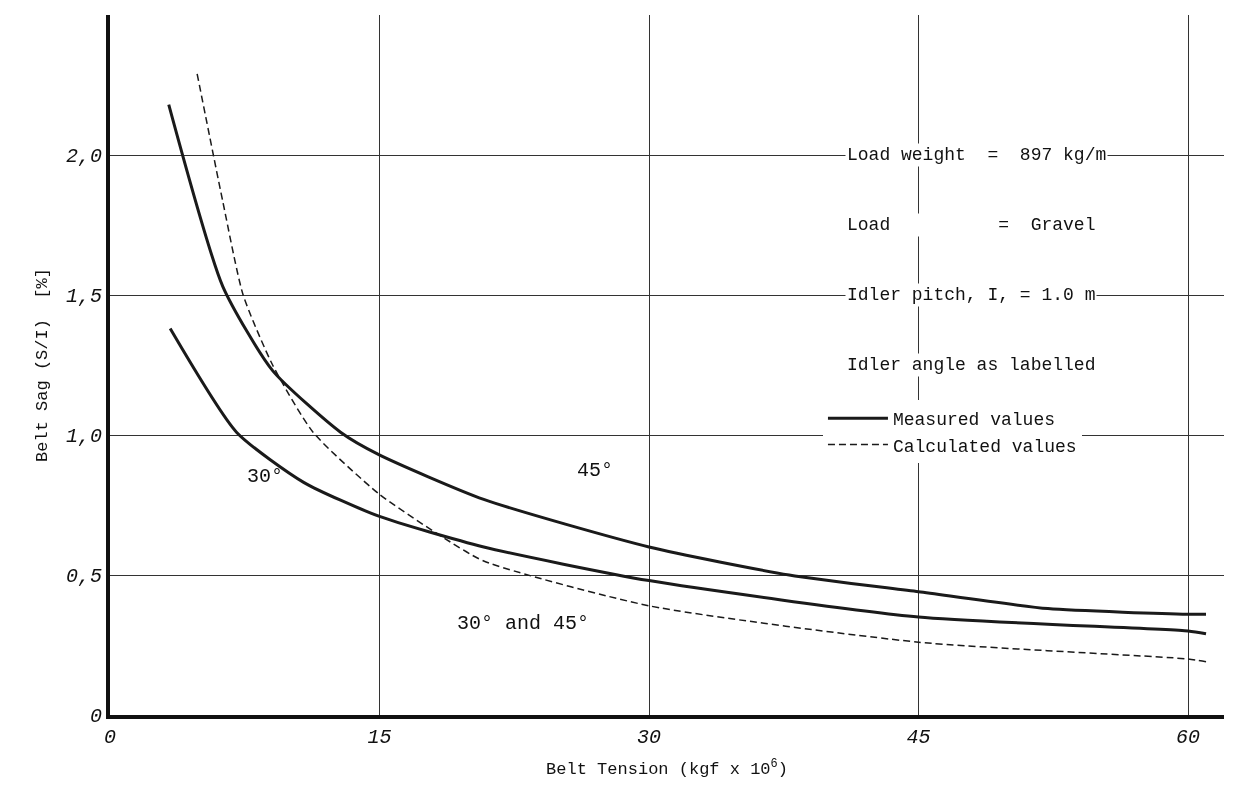 This screenshot has height=805, width=1244. Describe the element at coordinates (95, 716) in the screenshot. I see `y-tick-label: 0` at that location.